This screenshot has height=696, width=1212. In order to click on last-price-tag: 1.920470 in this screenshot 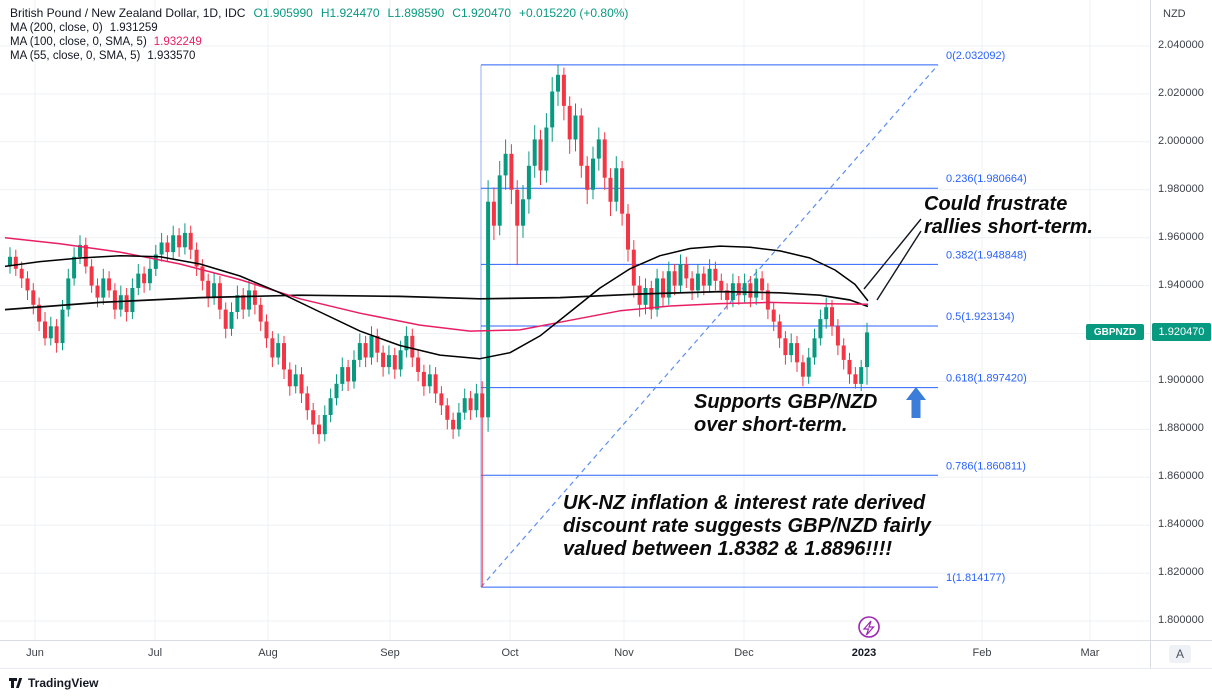, I will do `click(1181, 332)`.